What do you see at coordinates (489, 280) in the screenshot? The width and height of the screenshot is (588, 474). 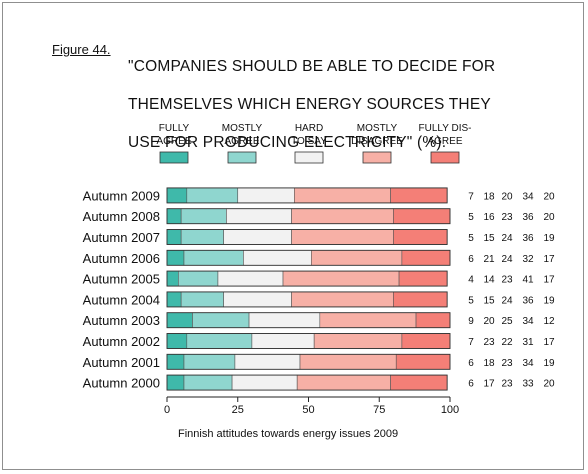 I see `data-label: 14` at bounding box center [489, 280].